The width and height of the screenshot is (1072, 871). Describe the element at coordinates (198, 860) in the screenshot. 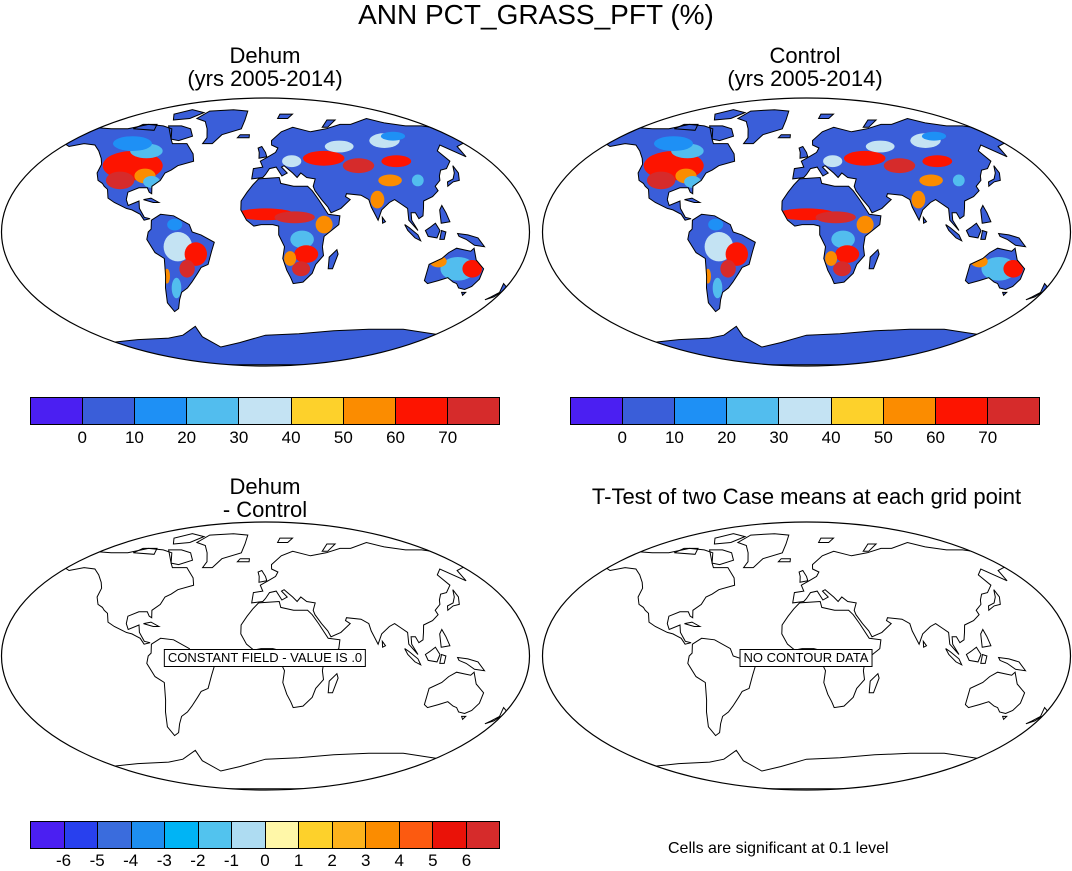

I see `colorbar-tick-label: -2` at that location.